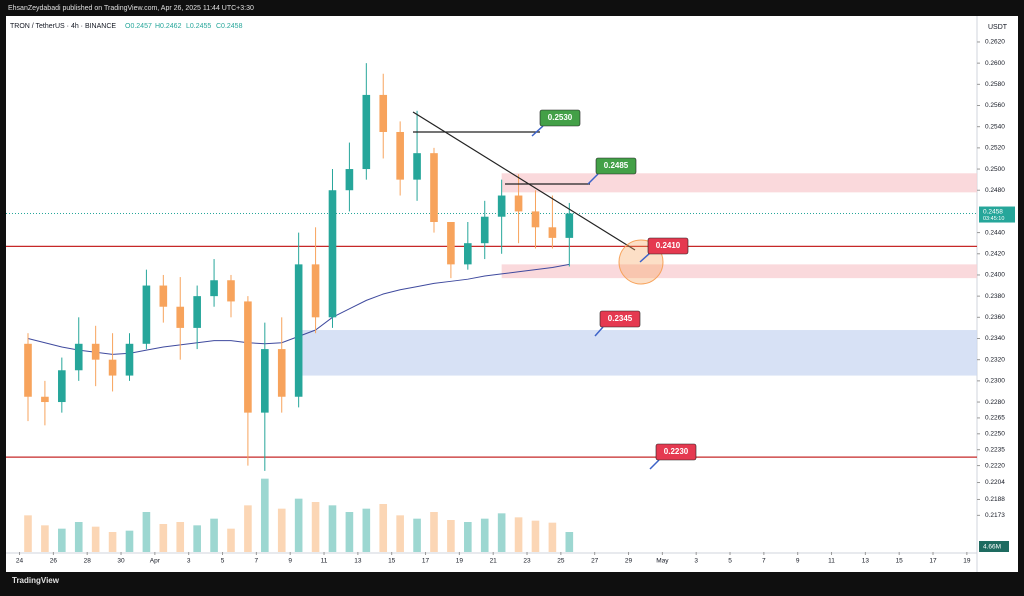 This screenshot has height=596, width=1024. Describe the element at coordinates (358, 561) in the screenshot. I see `x-tick-label: 13` at that location.